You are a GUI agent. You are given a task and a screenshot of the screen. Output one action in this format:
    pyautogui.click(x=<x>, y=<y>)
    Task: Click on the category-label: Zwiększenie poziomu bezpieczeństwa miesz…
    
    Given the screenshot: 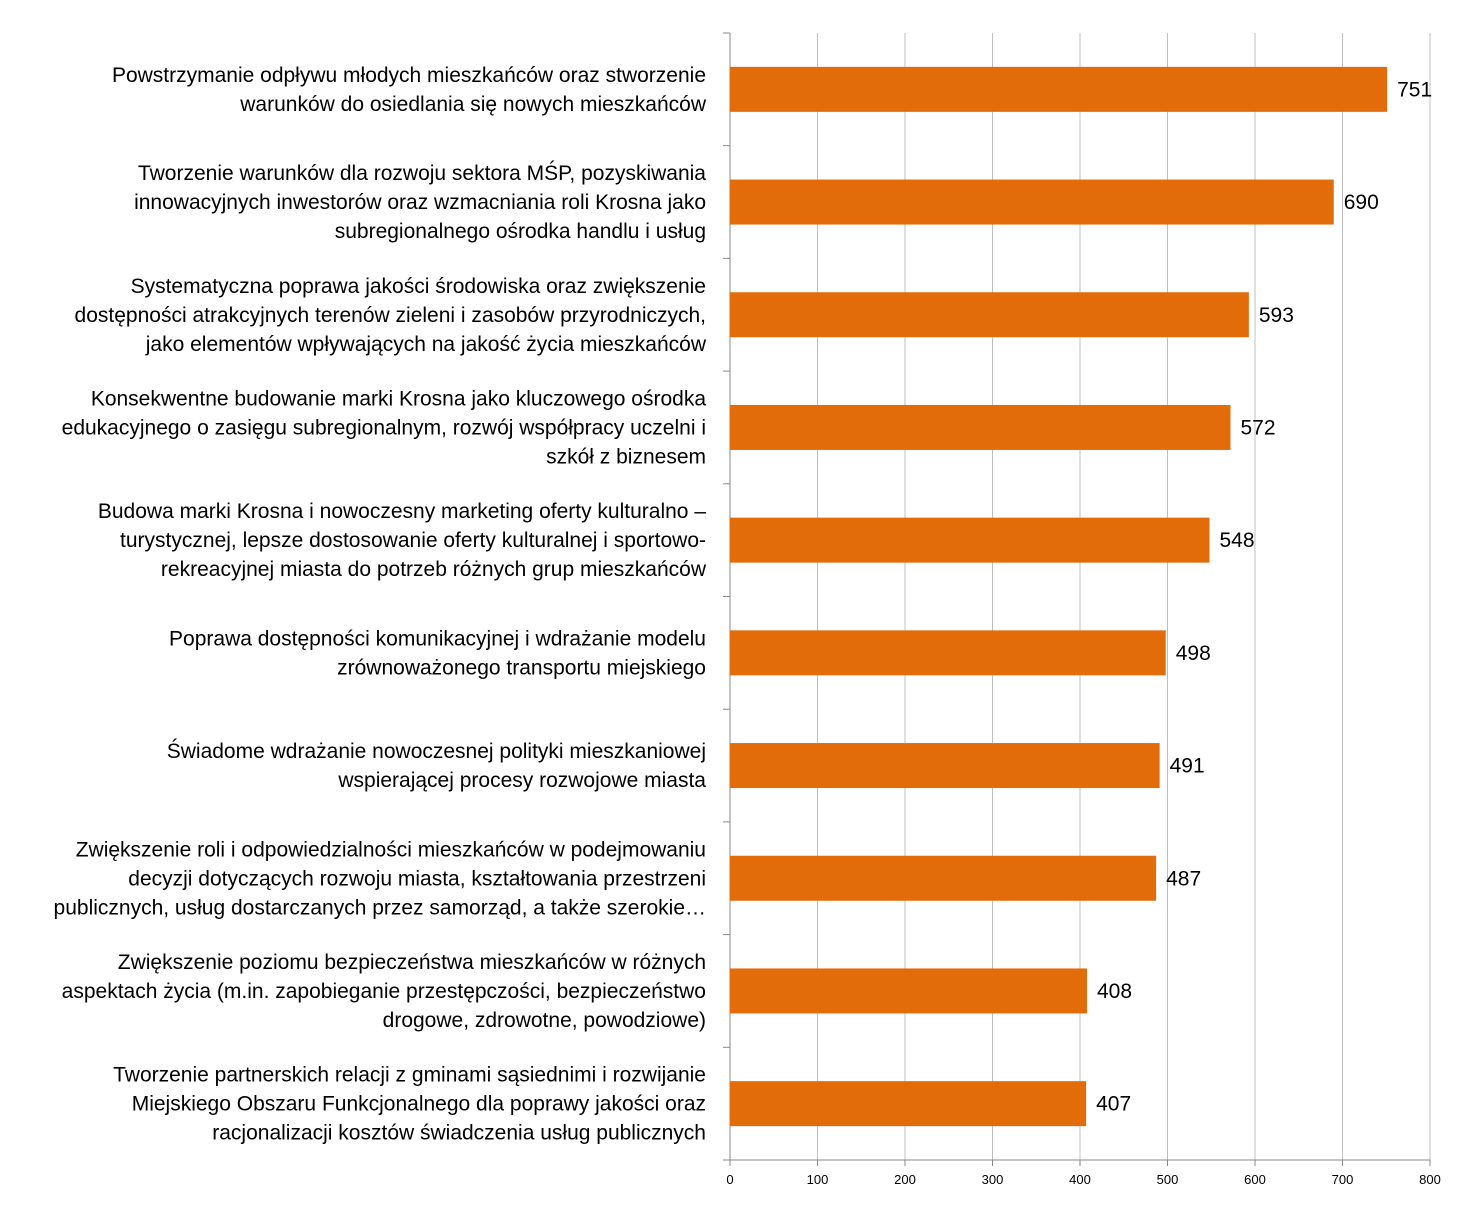 What is the action you would take?
    pyautogui.click(x=384, y=991)
    